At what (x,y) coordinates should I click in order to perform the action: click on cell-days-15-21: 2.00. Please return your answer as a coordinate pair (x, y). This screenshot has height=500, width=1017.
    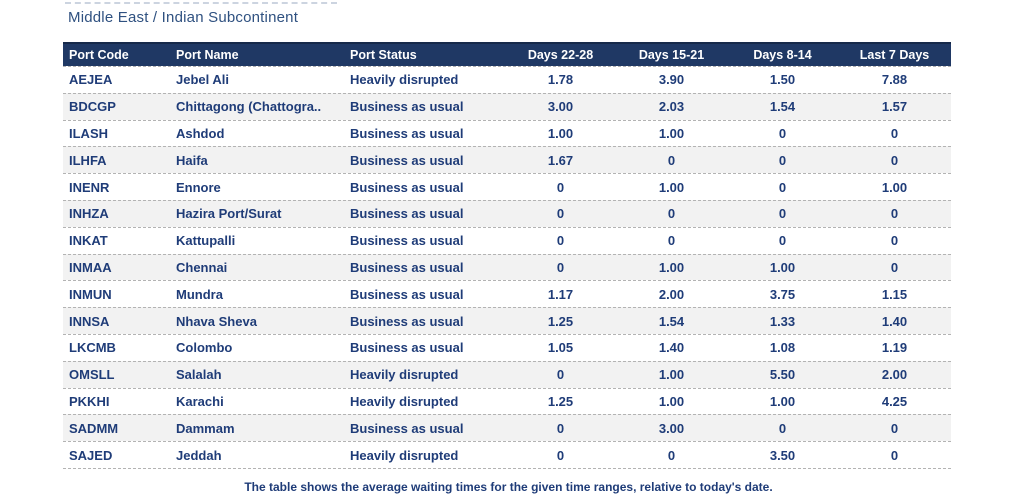
    Looking at the image, I should click on (671, 294).